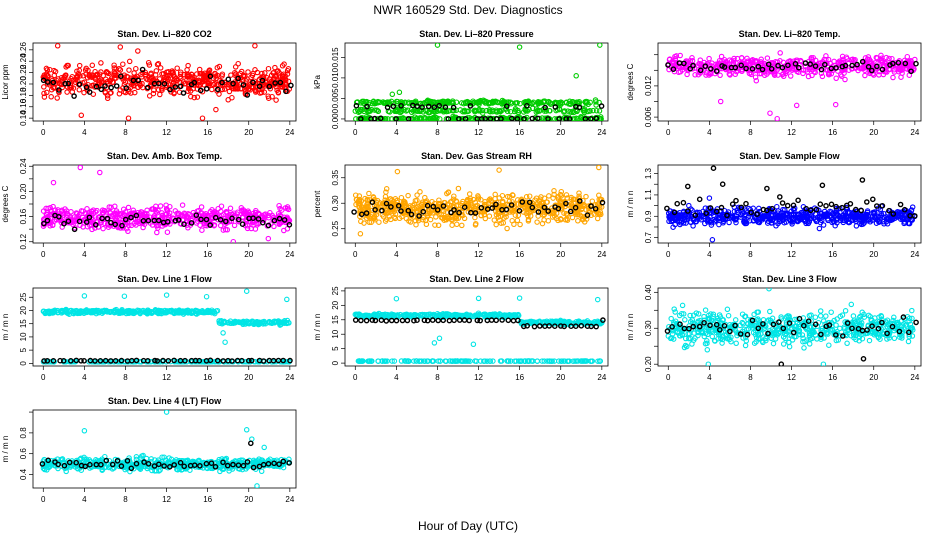  What do you see at coordinates (396, 254) in the screenshot?
I see `x-tick-label: 4` at bounding box center [396, 254].